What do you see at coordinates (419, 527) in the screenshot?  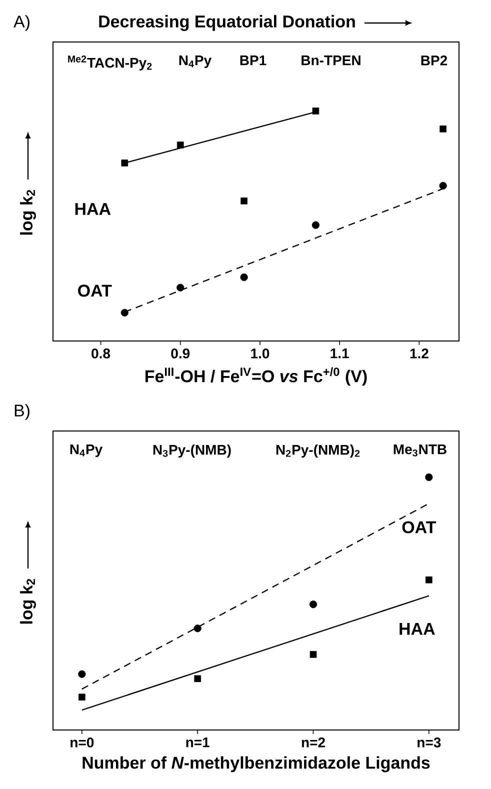 I see `text: OAT` at bounding box center [419, 527].